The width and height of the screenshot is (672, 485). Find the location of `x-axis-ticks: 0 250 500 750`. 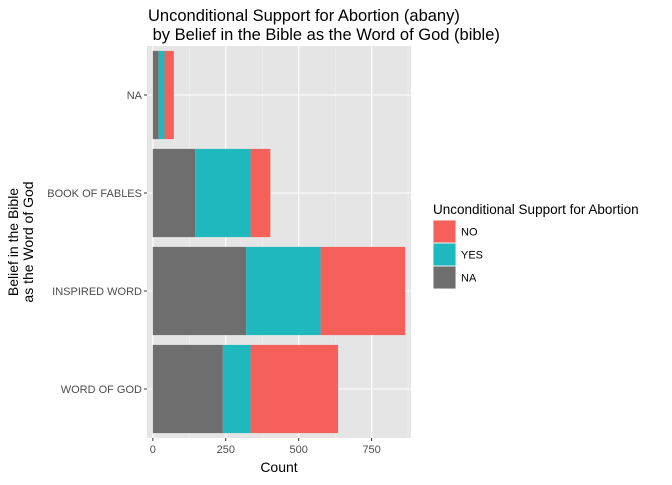

x-axis-ticks: 0 250 500 750 is located at coordinates (265, 447).